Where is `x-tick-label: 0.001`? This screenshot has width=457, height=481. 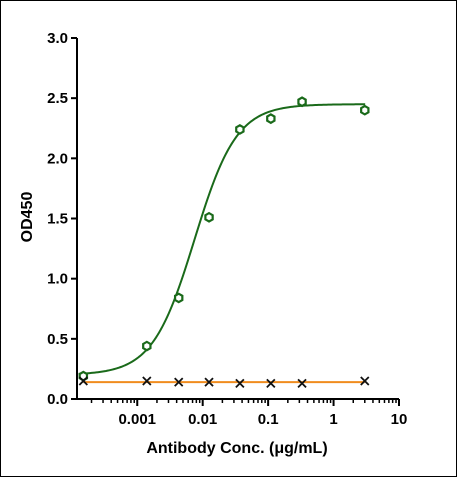 x-tick-label: 0.001 is located at coordinates (137, 419).